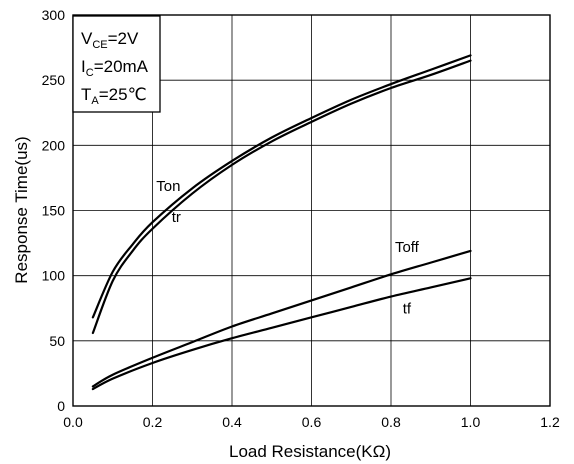 This screenshot has width=574, height=464. Describe the element at coordinates (54, 80) in the screenshot. I see `y-tick-label: 250` at that location.